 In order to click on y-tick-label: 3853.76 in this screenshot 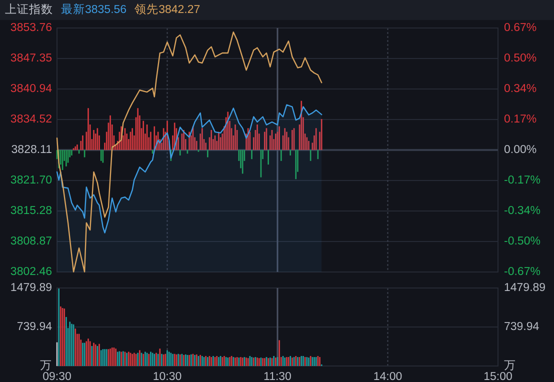, I will do `click(31, 28)`.